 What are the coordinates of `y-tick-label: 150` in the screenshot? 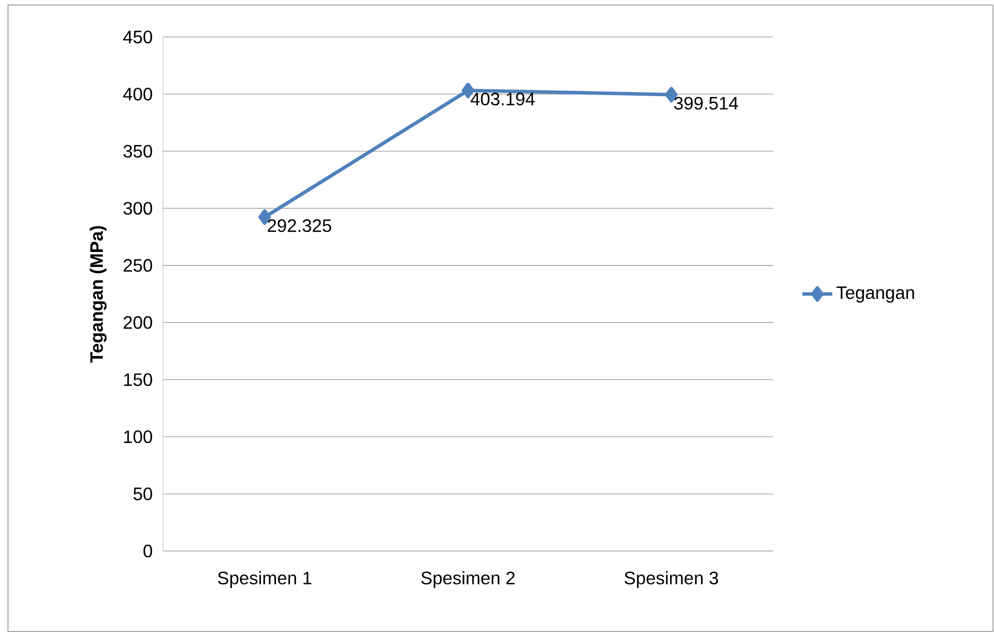 It's located at (138, 379).